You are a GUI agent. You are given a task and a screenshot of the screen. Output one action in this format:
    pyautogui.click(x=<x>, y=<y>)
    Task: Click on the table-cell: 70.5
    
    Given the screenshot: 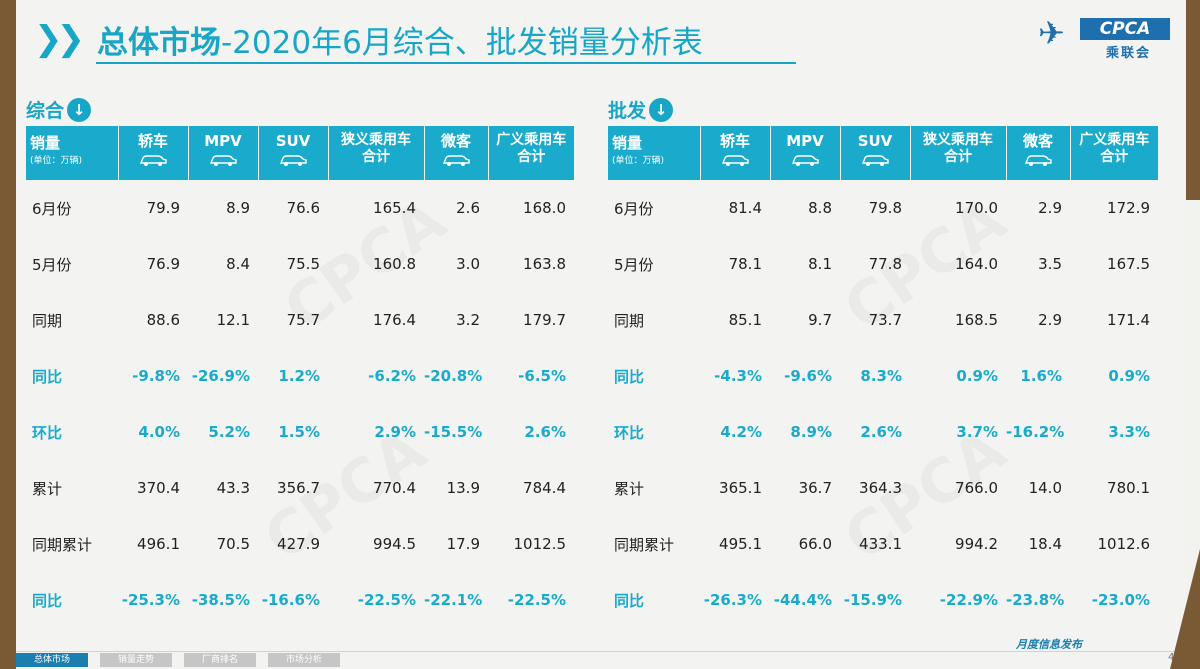 What is the action you would take?
    pyautogui.click(x=233, y=544)
    